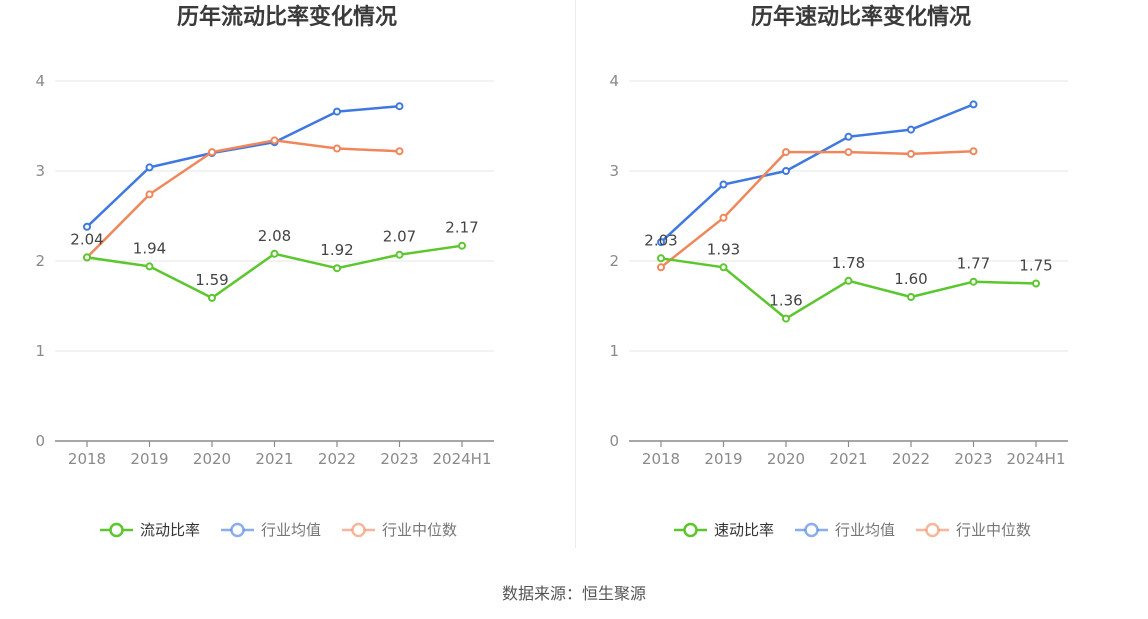 The height and width of the screenshot is (619, 1148). I want to click on y-tick-label: 1, so click(614, 351).